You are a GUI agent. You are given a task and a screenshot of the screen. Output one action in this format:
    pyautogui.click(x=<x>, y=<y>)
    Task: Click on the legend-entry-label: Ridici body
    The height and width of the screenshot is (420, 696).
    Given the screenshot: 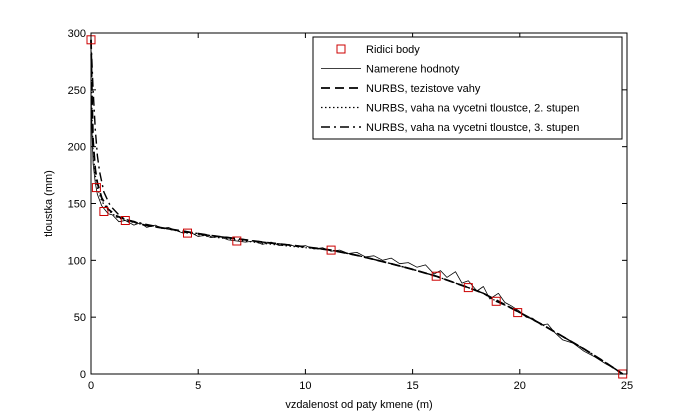 What is the action you would take?
    pyautogui.click(x=393, y=50)
    